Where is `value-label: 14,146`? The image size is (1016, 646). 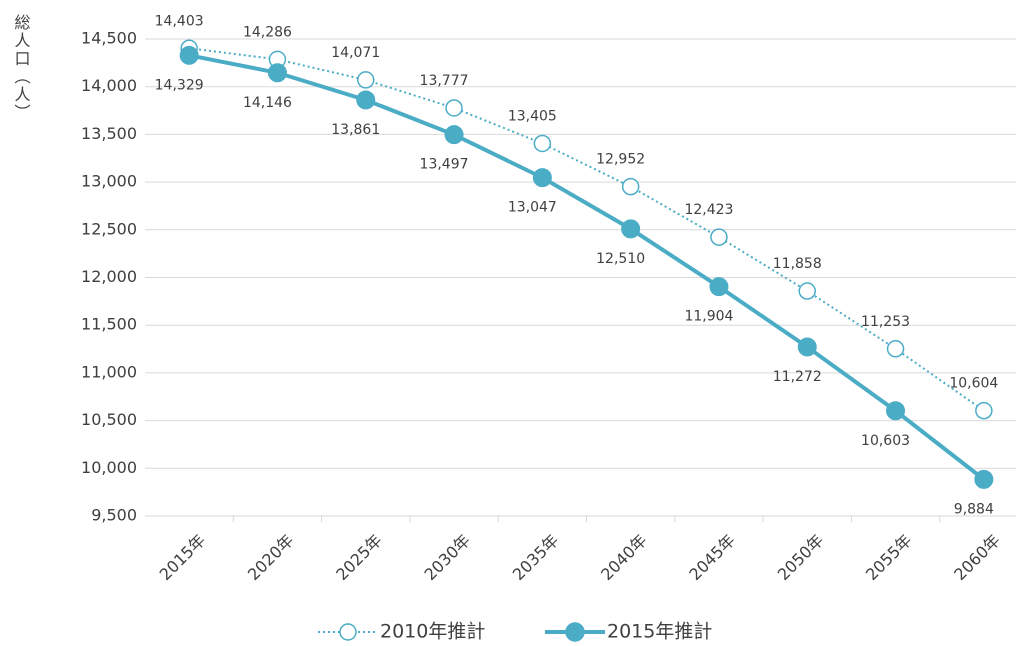 value-label: 14,146 is located at coordinates (267, 103).